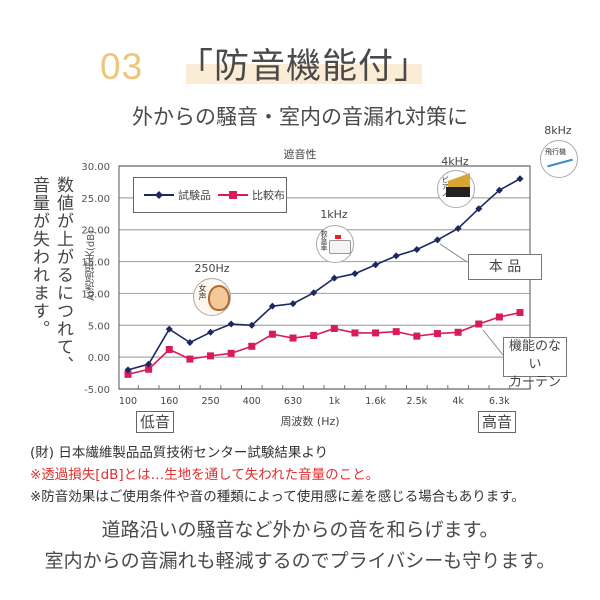 The height and width of the screenshot is (600, 600). What do you see at coordinates (122, 66) in the screenshot?
I see `section-number: 03` at bounding box center [122, 66].